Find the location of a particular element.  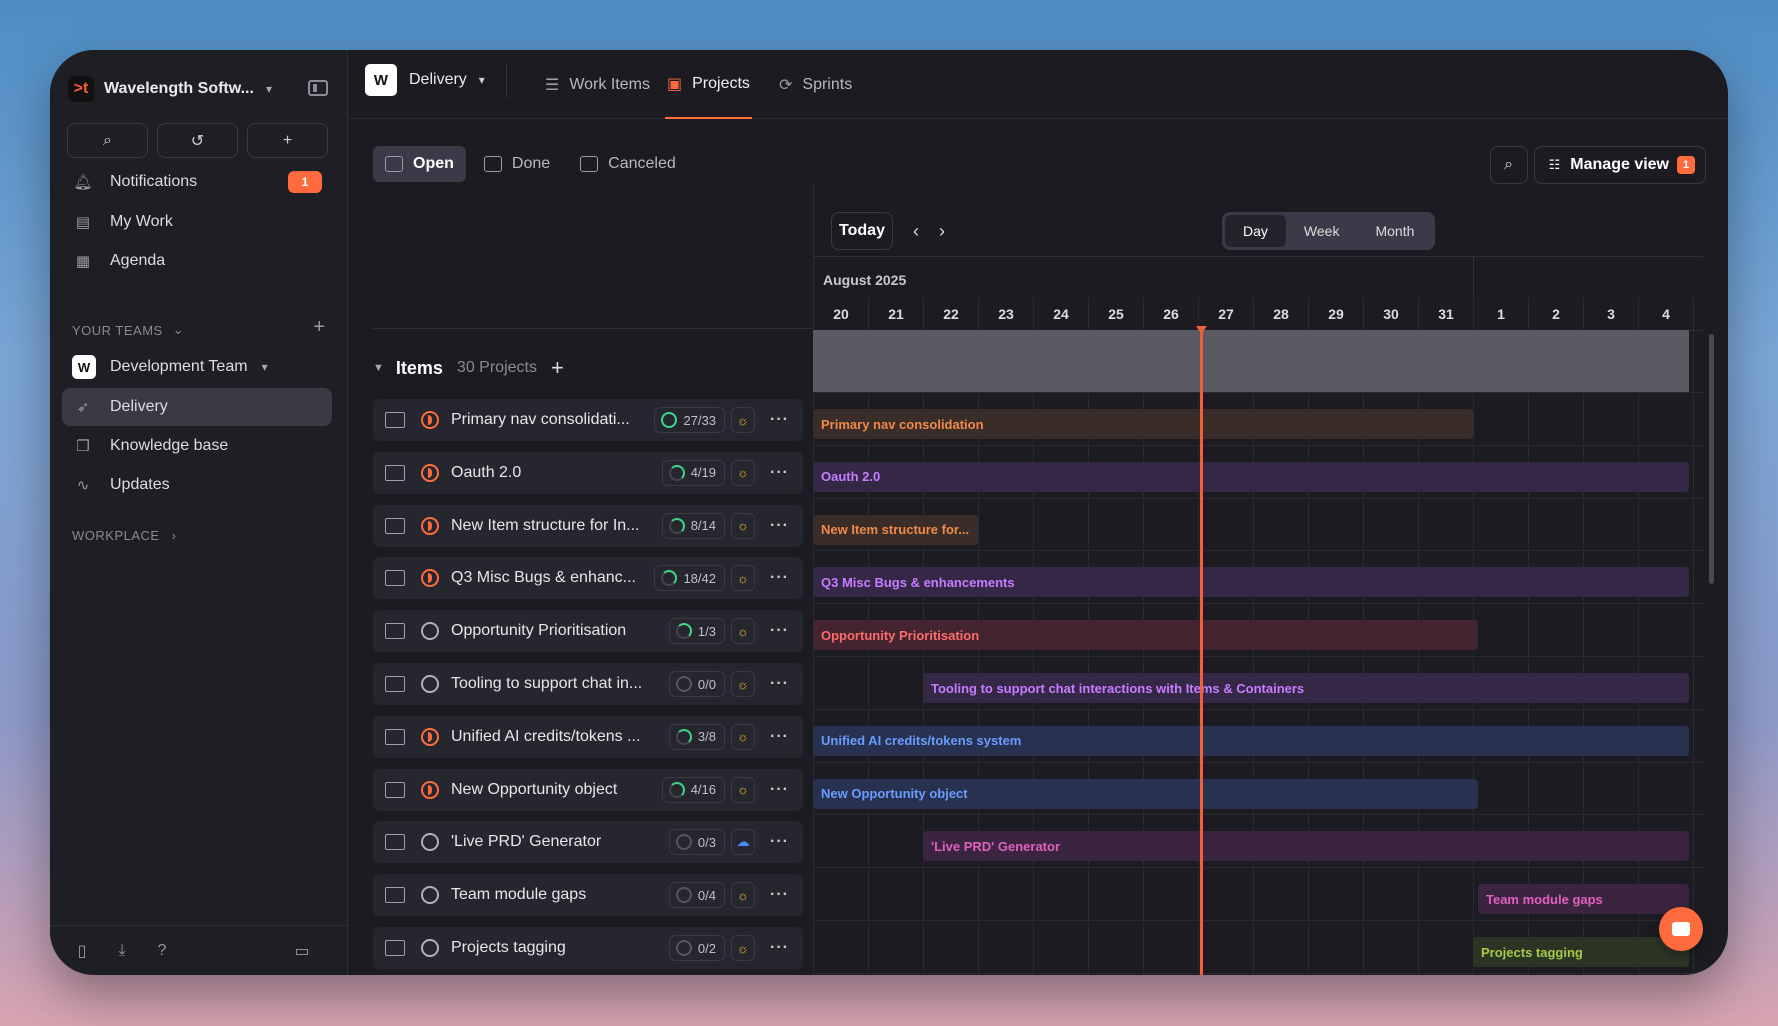

project-row: Tooling to support chat in... 0/0 ☼ ··· is located at coordinates (588, 684).